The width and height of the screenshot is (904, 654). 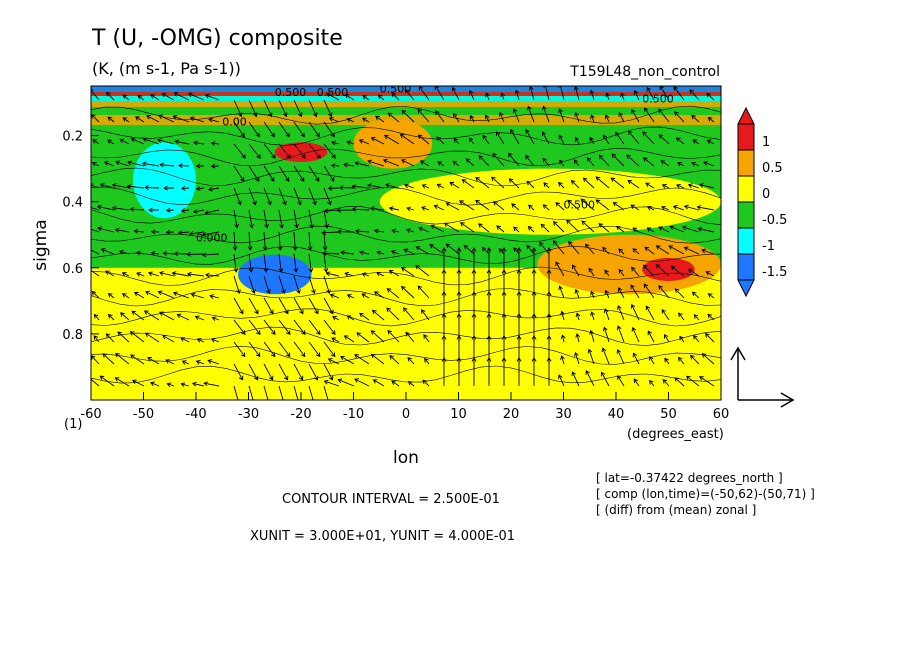 What do you see at coordinates (768, 246) in the screenshot?
I see `colorbar-label-4: -1` at bounding box center [768, 246].